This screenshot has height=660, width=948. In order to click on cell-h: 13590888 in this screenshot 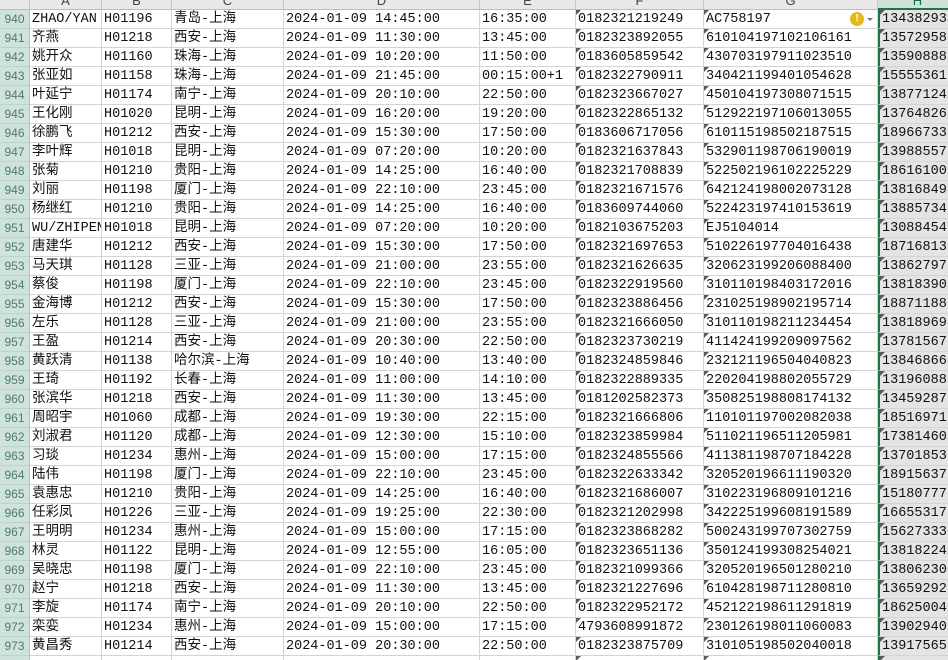, I will do `click(913, 57)`.